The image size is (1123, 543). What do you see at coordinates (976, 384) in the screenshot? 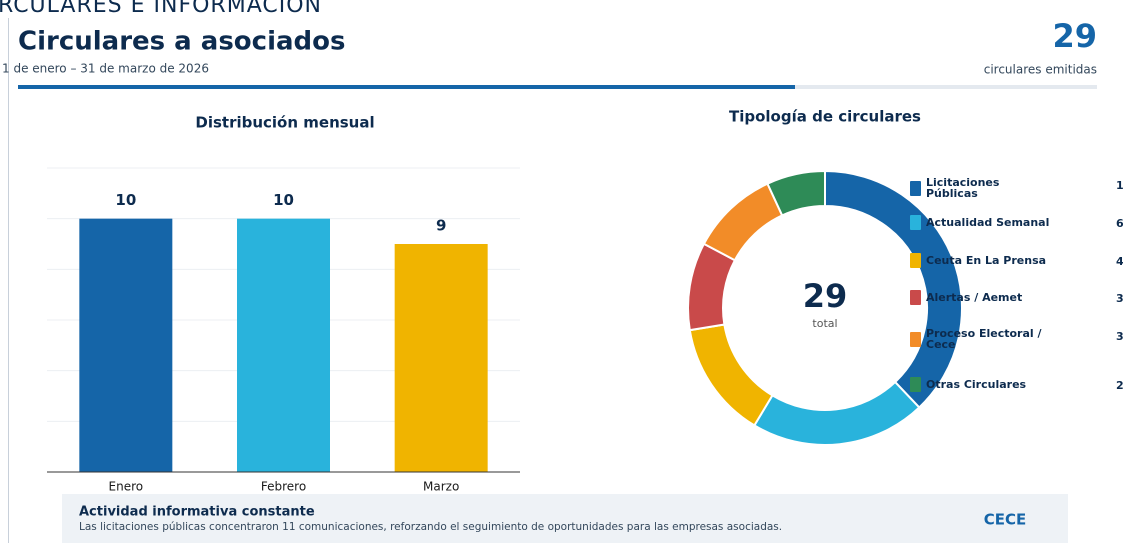
I see `legend-label: Otras Circulares` at bounding box center [976, 384].